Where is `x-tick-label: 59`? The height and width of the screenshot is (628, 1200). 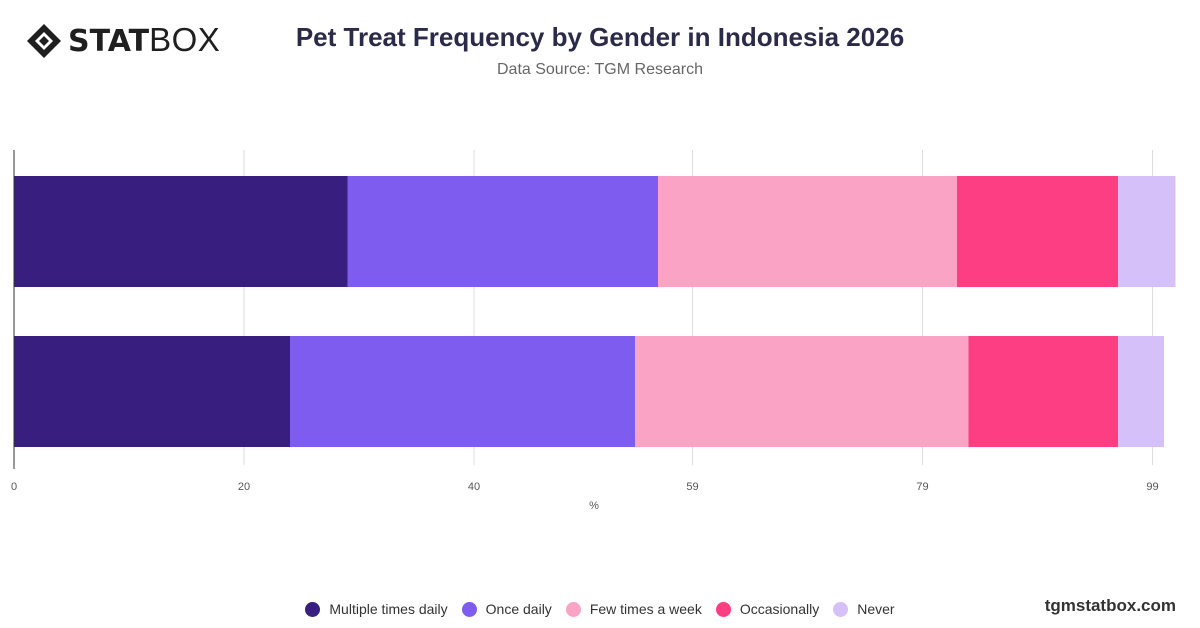 x-tick-label: 59 is located at coordinates (692, 487).